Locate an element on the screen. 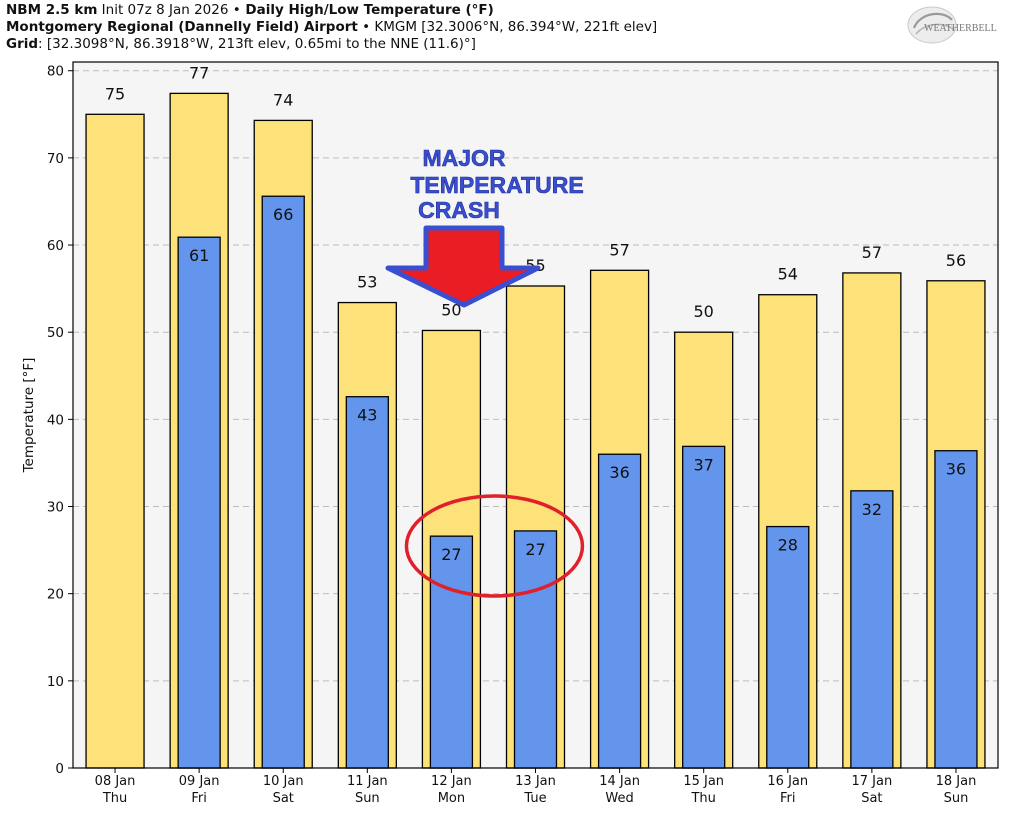 Image resolution: width=1024 pixels, height=814 pixels. weatherbell-logo: WEATHERBELL is located at coordinates (952, 25).